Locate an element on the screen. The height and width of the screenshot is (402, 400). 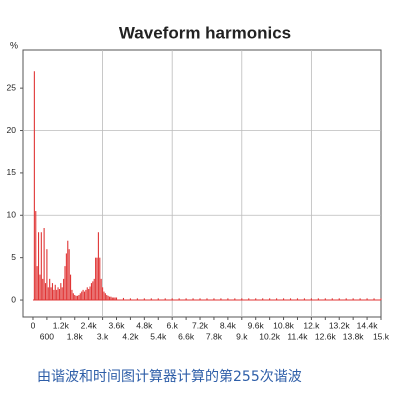
x-tick-label: 3.6k is located at coordinates (116, 325).